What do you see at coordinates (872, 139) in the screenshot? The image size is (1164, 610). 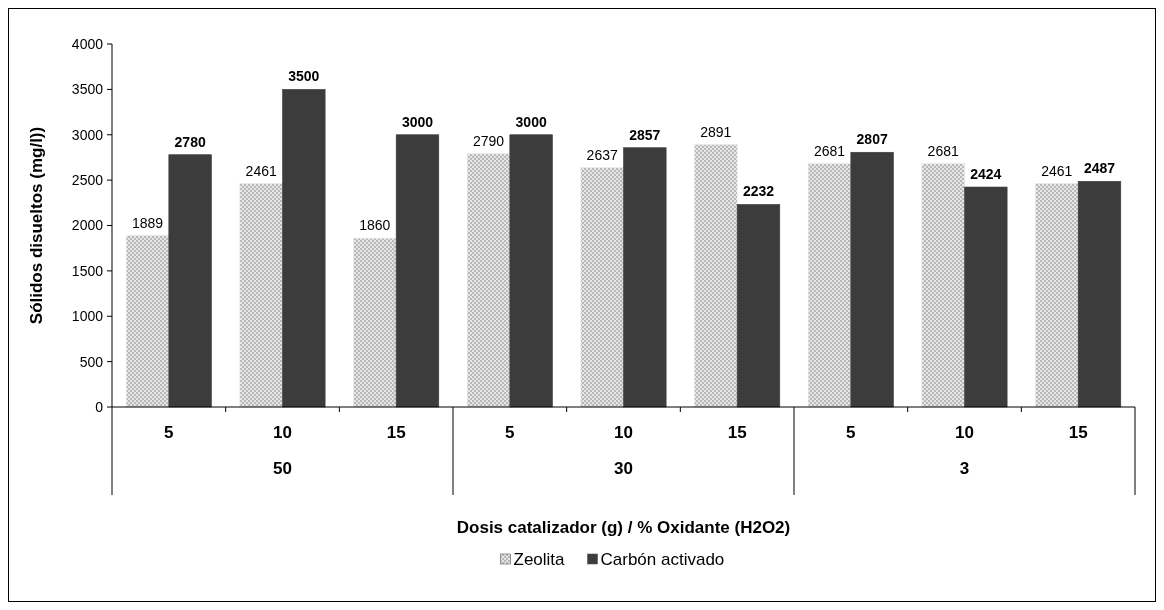 I see `data-label: 2807` at bounding box center [872, 139].